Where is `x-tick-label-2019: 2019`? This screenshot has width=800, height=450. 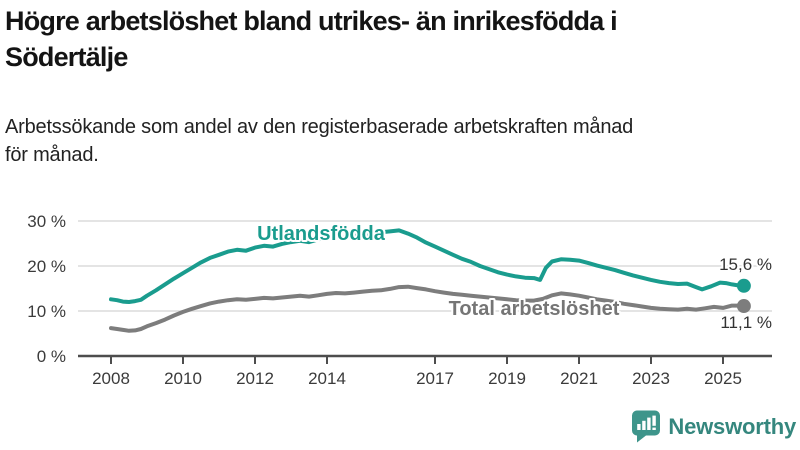
x-tick-label-2019: 2019 is located at coordinates (507, 378).